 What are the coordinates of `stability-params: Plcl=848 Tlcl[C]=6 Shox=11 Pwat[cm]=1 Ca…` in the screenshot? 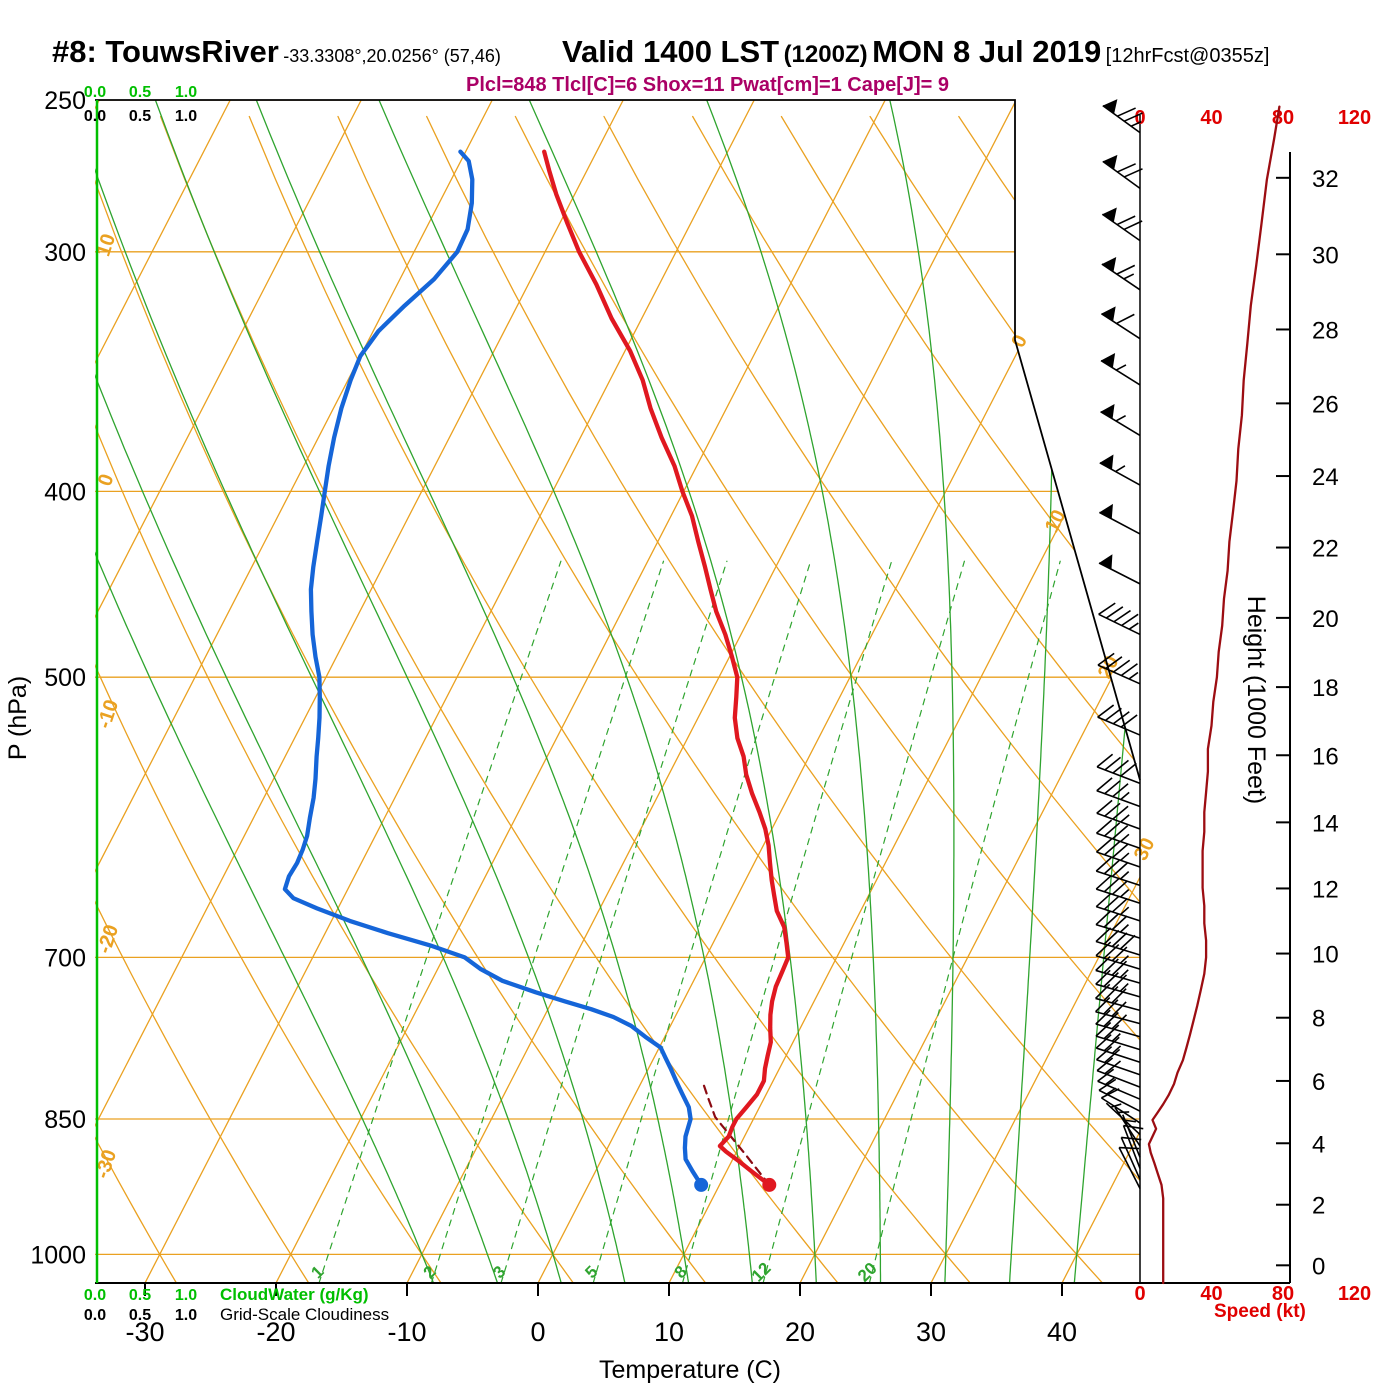 It's located at (708, 85).